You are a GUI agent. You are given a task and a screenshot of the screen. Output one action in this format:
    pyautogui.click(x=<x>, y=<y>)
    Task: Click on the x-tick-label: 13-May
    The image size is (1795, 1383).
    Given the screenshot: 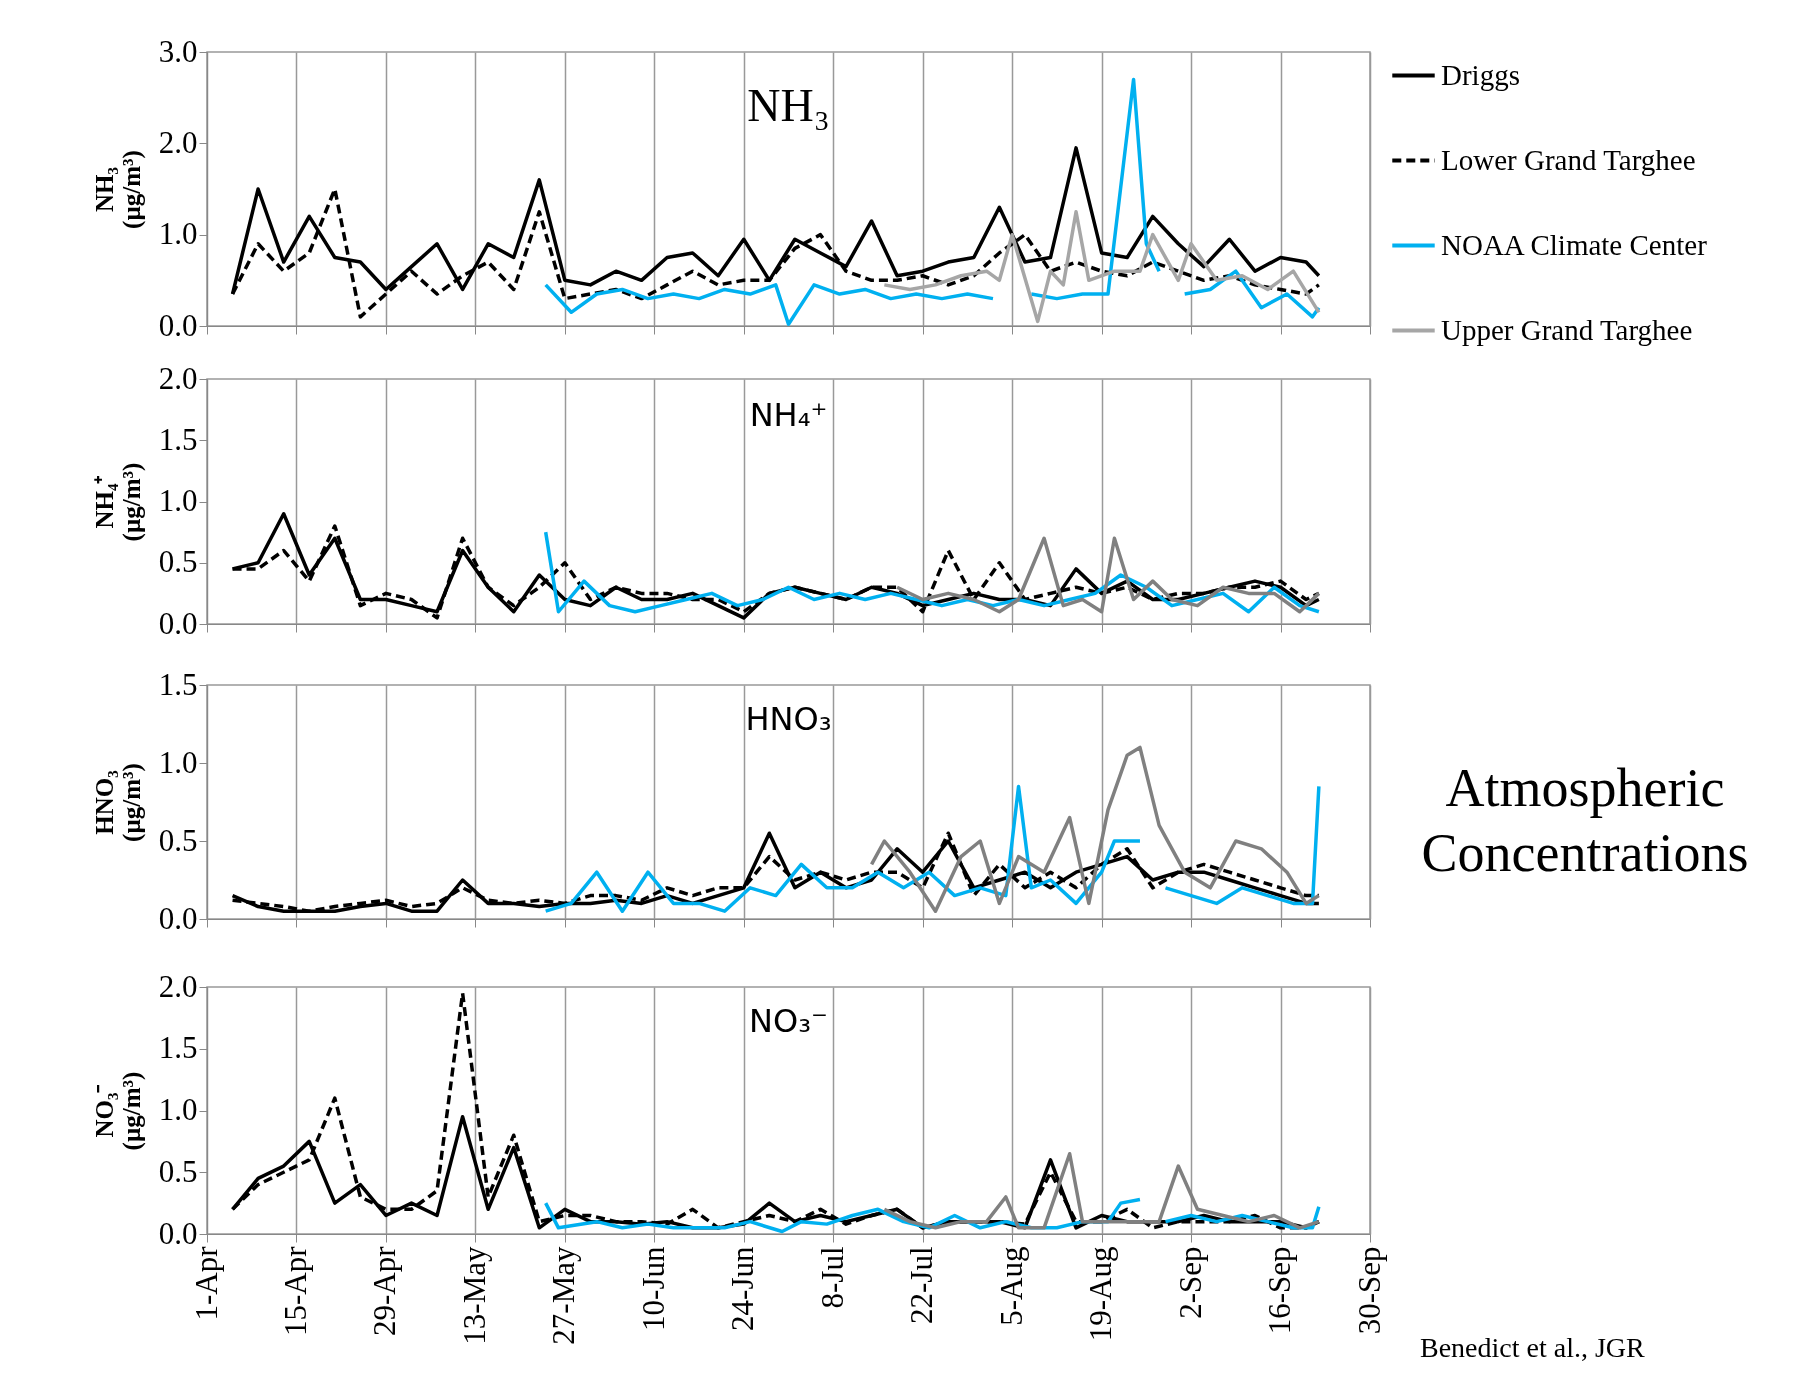 What is the action you would take?
    pyautogui.click(x=474, y=1295)
    